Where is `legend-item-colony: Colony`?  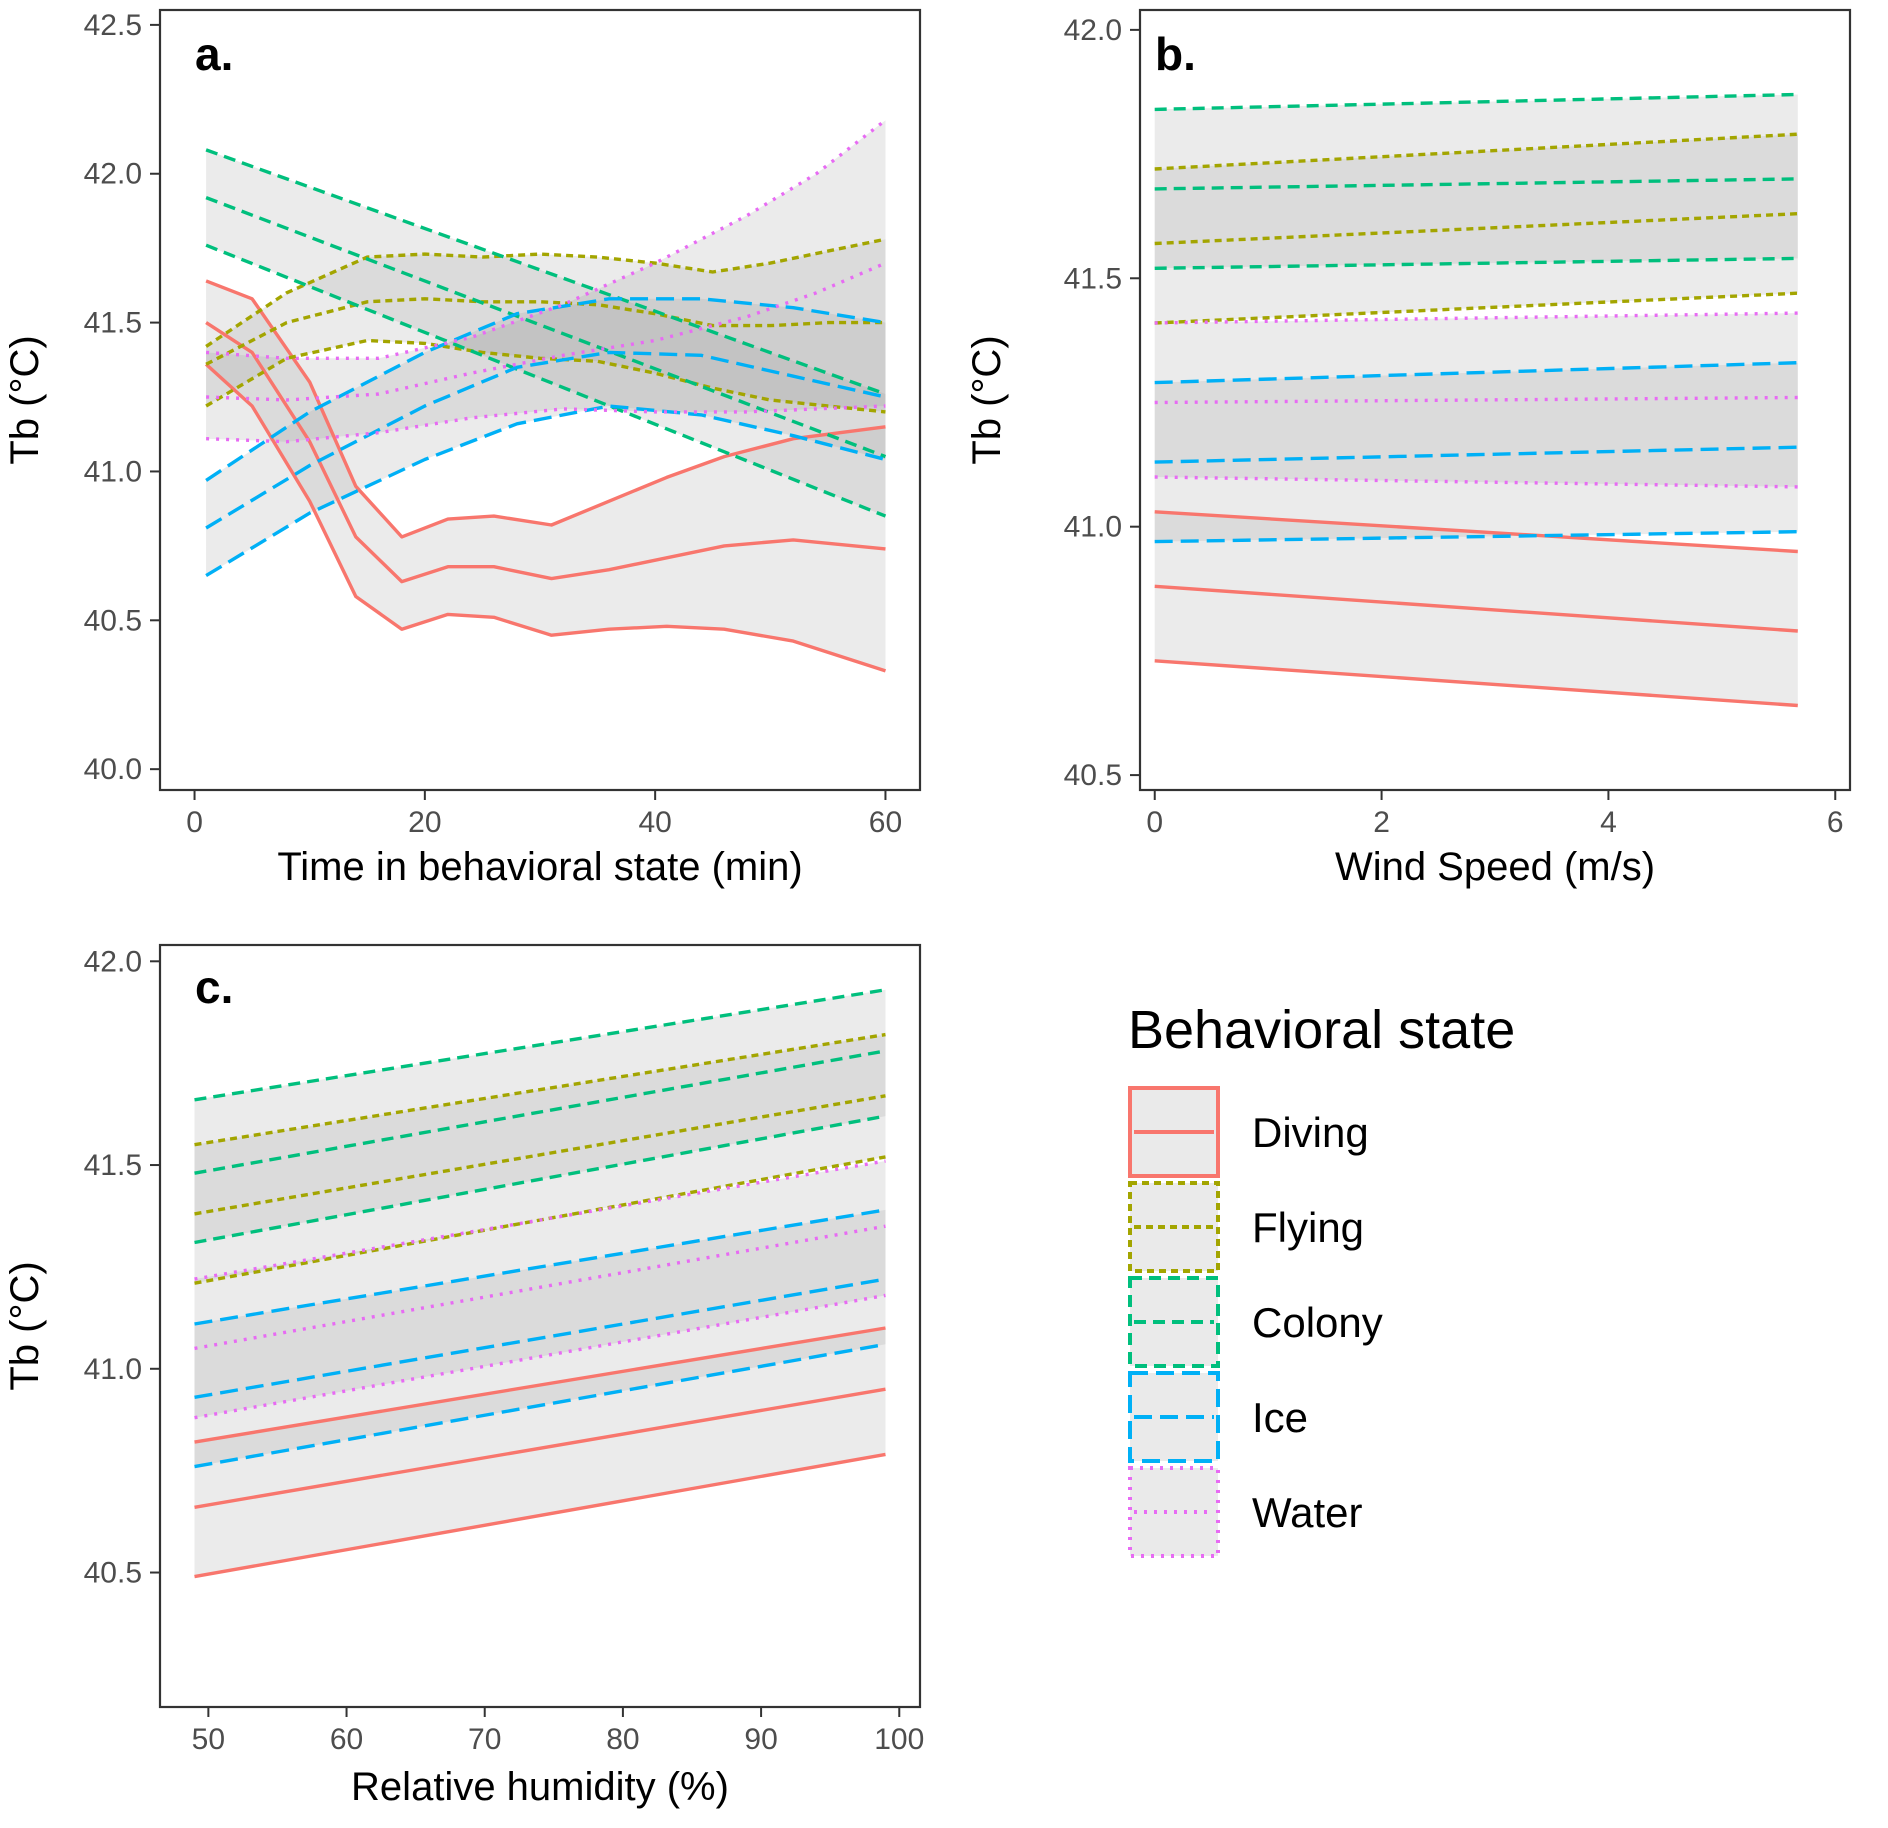 legend-item-colony: Colony is located at coordinates (1255, 1322).